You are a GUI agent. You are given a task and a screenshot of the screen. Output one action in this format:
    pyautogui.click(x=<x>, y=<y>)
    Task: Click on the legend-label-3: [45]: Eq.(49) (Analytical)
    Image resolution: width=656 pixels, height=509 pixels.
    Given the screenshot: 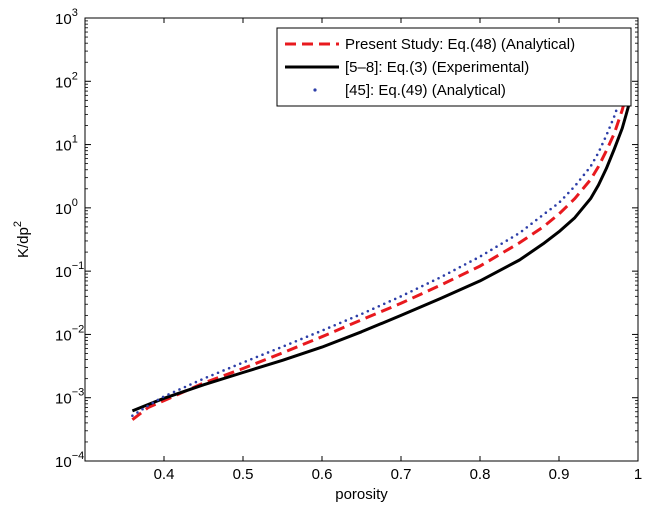 What is the action you would take?
    pyautogui.click(x=425, y=90)
    